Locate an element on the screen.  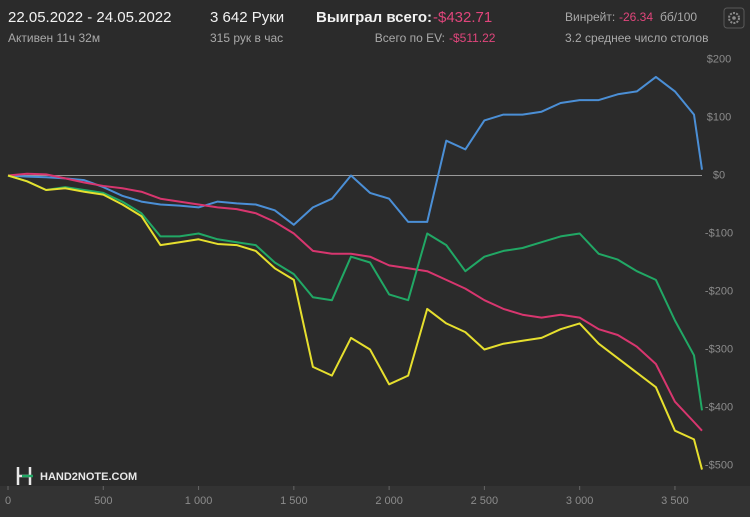
x-tick-label: 2 500 is located at coordinates (485, 501).